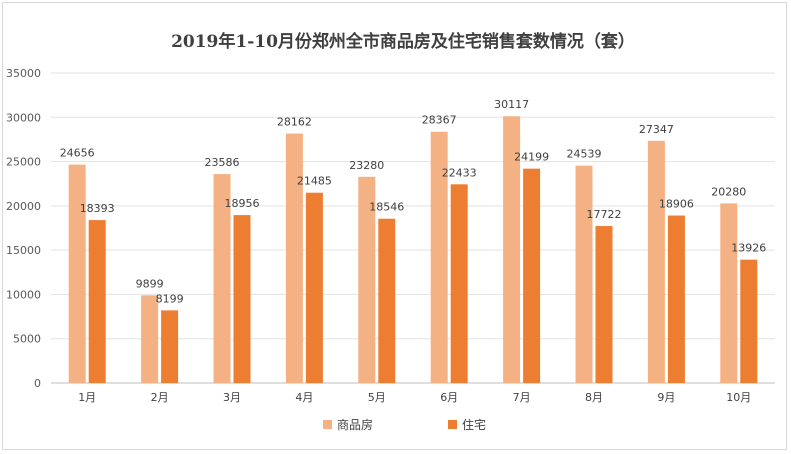 The width and height of the screenshot is (791, 454). What do you see at coordinates (522, 397) in the screenshot?
I see `x-tick-label: 7月` at bounding box center [522, 397].